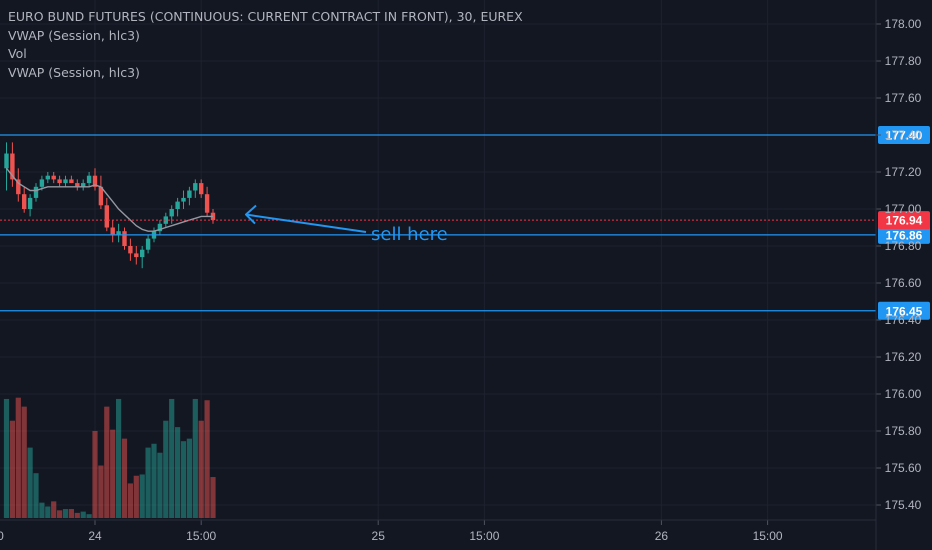 This screenshot has width=932, height=550. What do you see at coordinates (662, 536) in the screenshot?
I see `x-tick-label: 26` at bounding box center [662, 536].